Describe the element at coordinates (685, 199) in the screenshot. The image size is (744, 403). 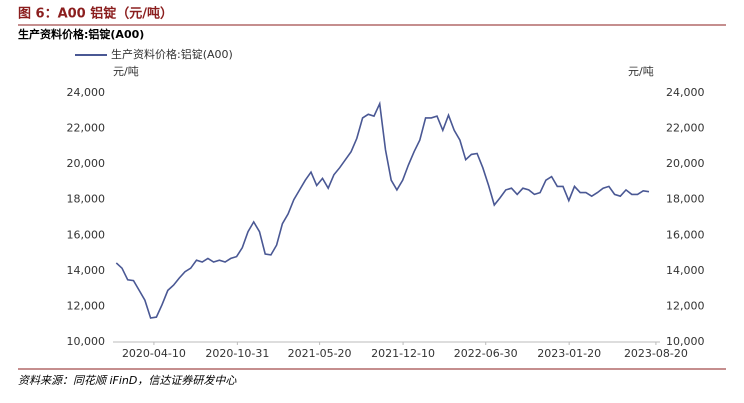
I see `y2-tick-label: 18,000` at that location.